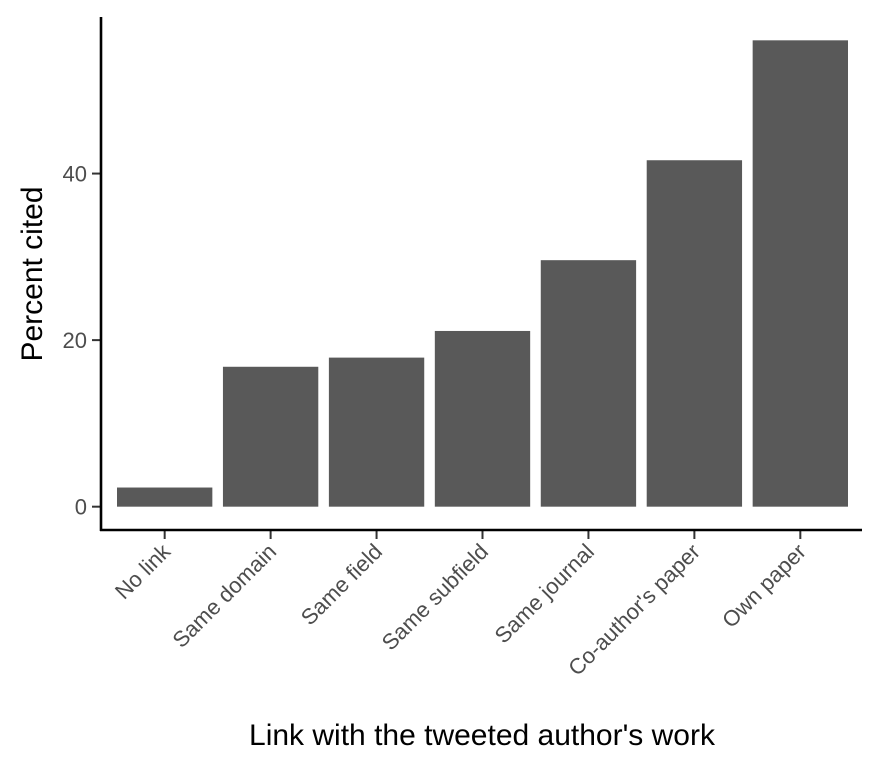 This screenshot has height=770, width=880. Describe the element at coordinates (75, 340) in the screenshot. I see `y-tick-label: 20` at that location.